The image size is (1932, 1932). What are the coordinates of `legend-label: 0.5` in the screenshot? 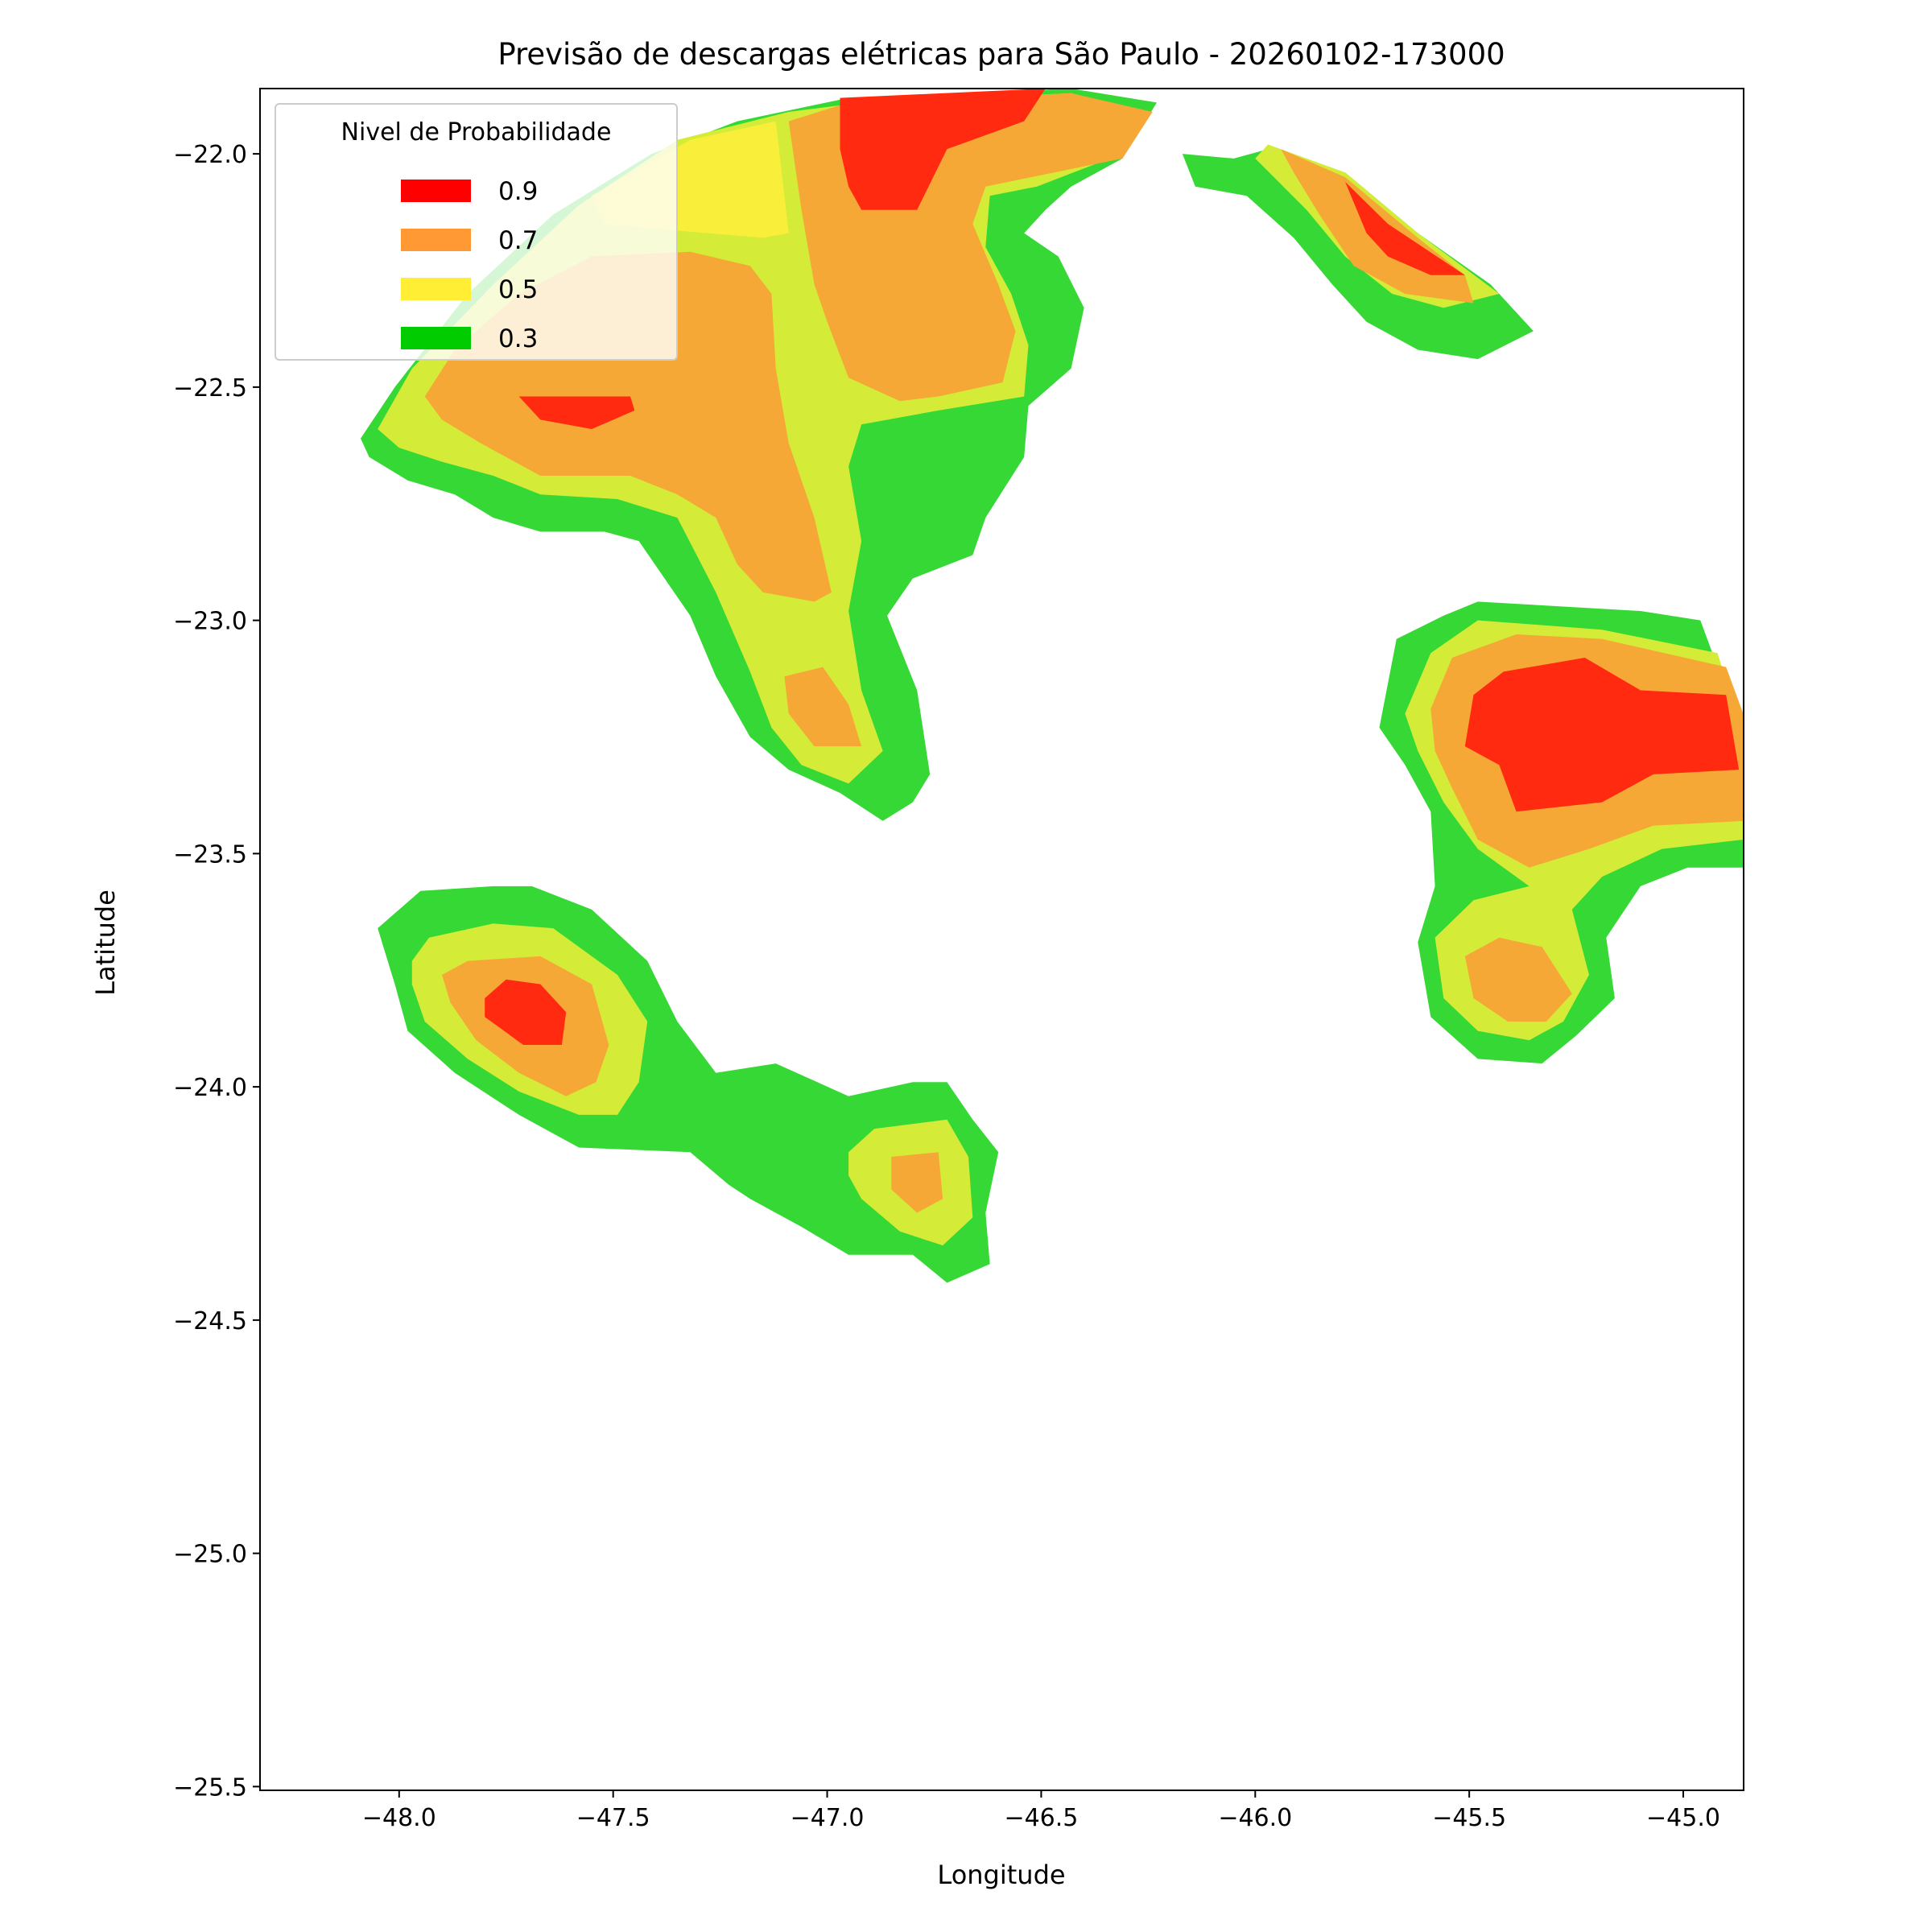 It's located at (518, 289).